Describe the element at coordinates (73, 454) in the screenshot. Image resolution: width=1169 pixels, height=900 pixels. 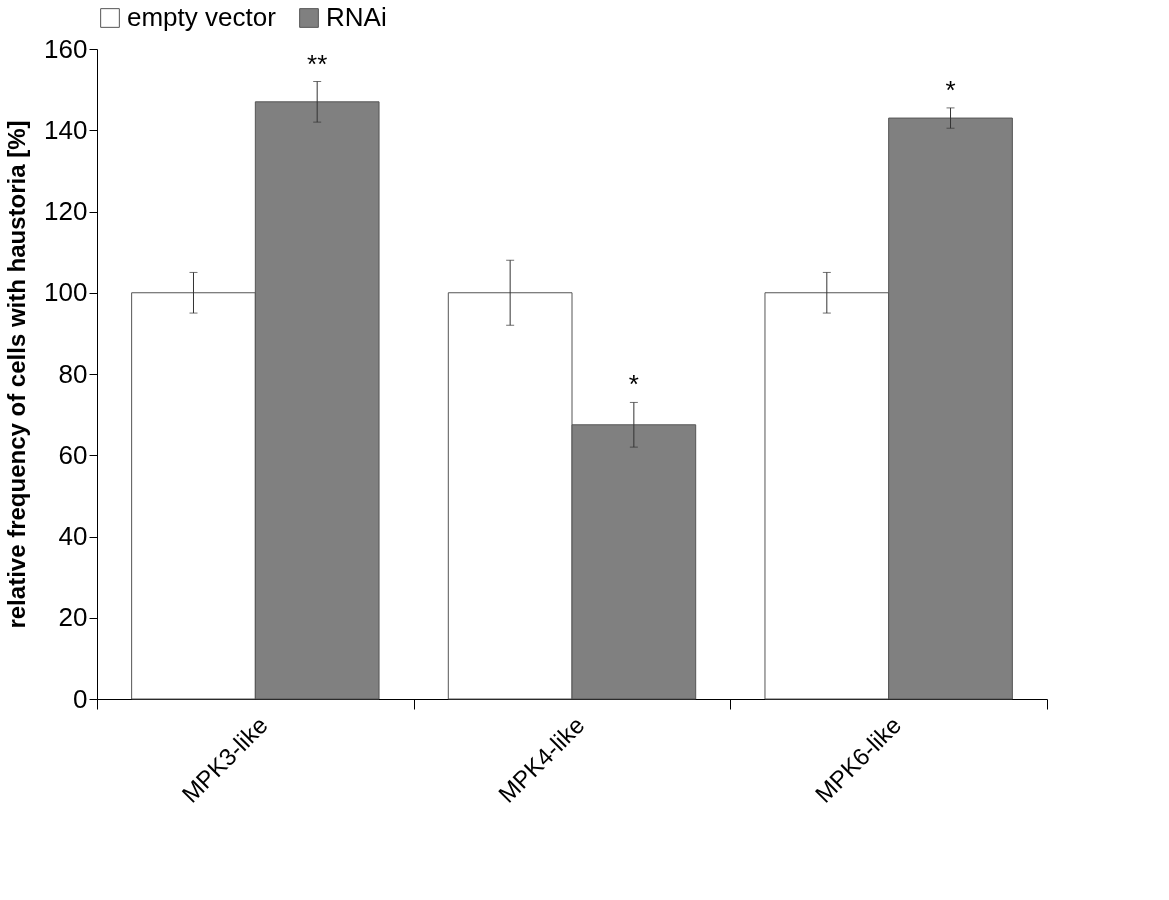
I see `y-tick-label: 60` at that location.